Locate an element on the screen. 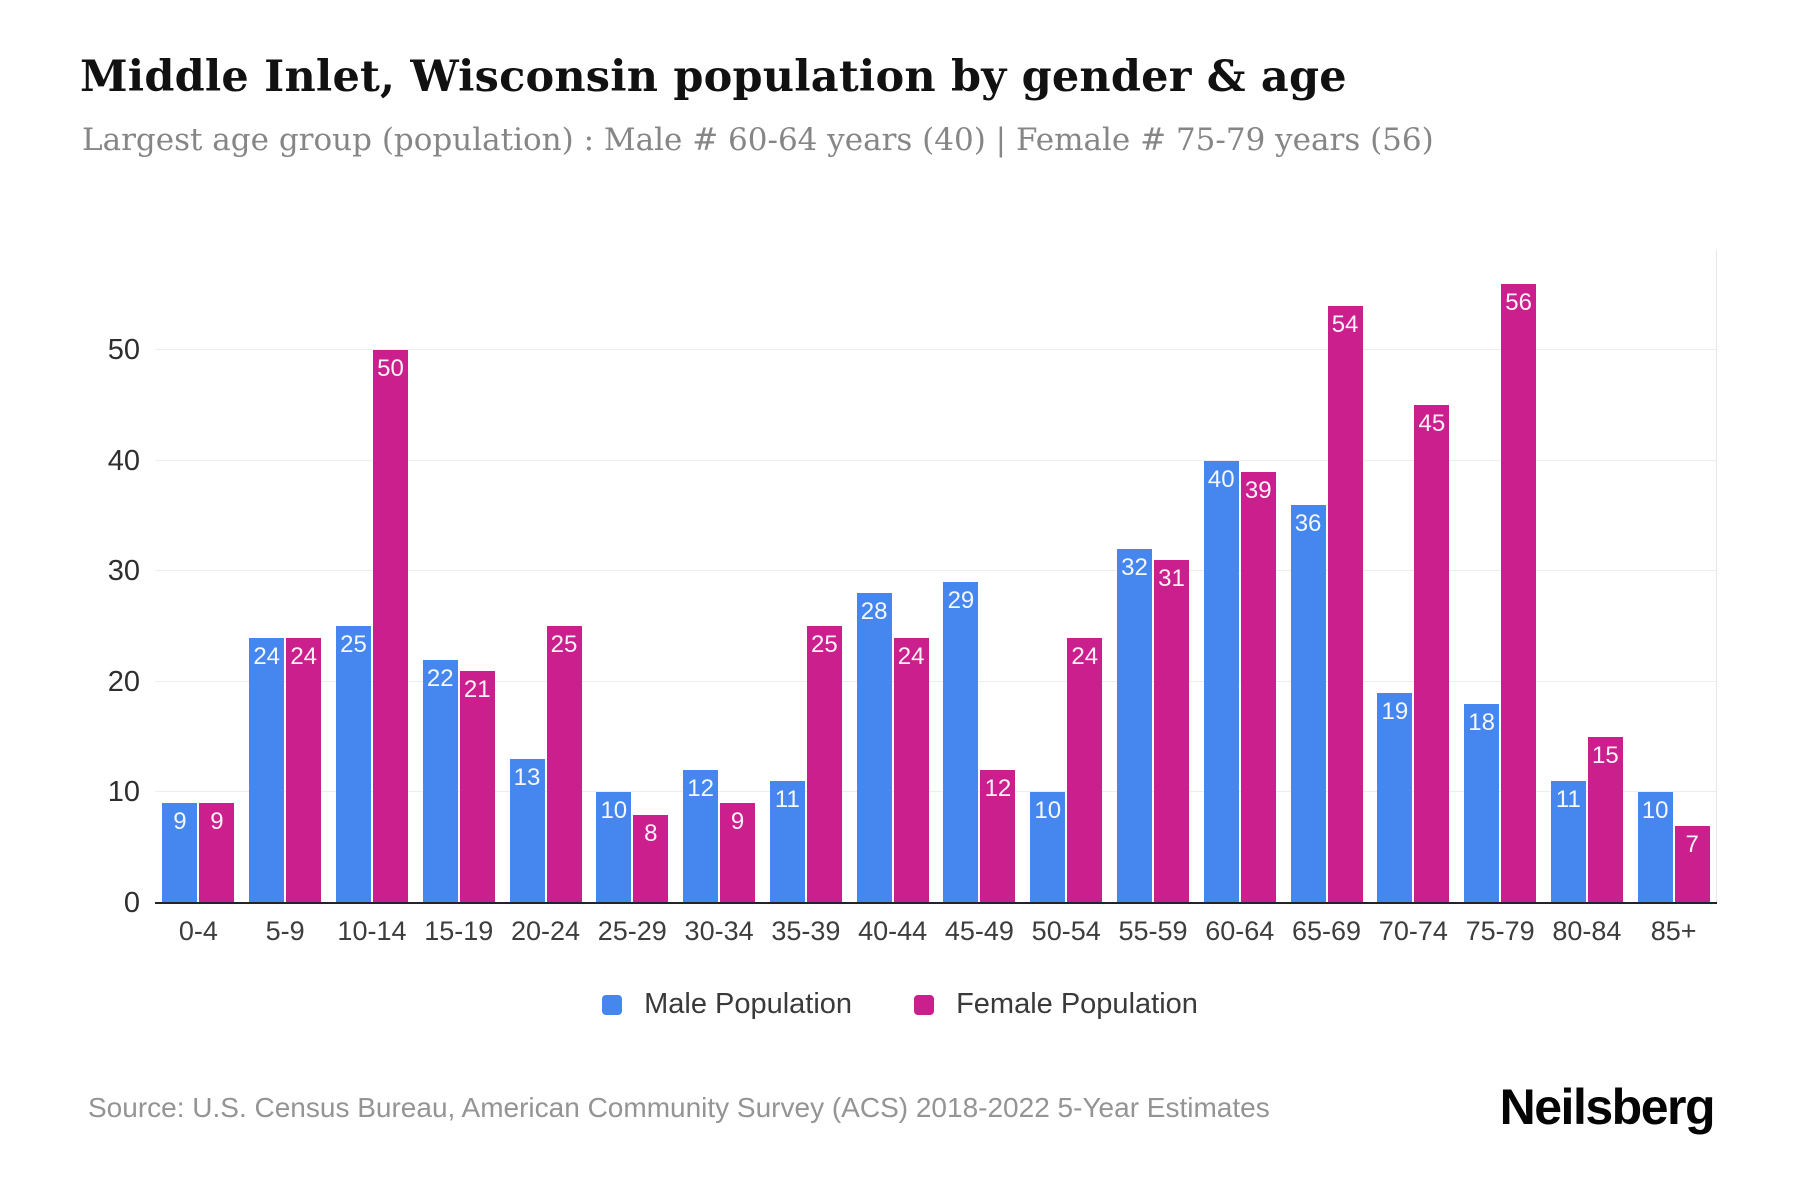 The width and height of the screenshot is (1800, 1200). male-bar-75-79: 18 is located at coordinates (1482, 803).